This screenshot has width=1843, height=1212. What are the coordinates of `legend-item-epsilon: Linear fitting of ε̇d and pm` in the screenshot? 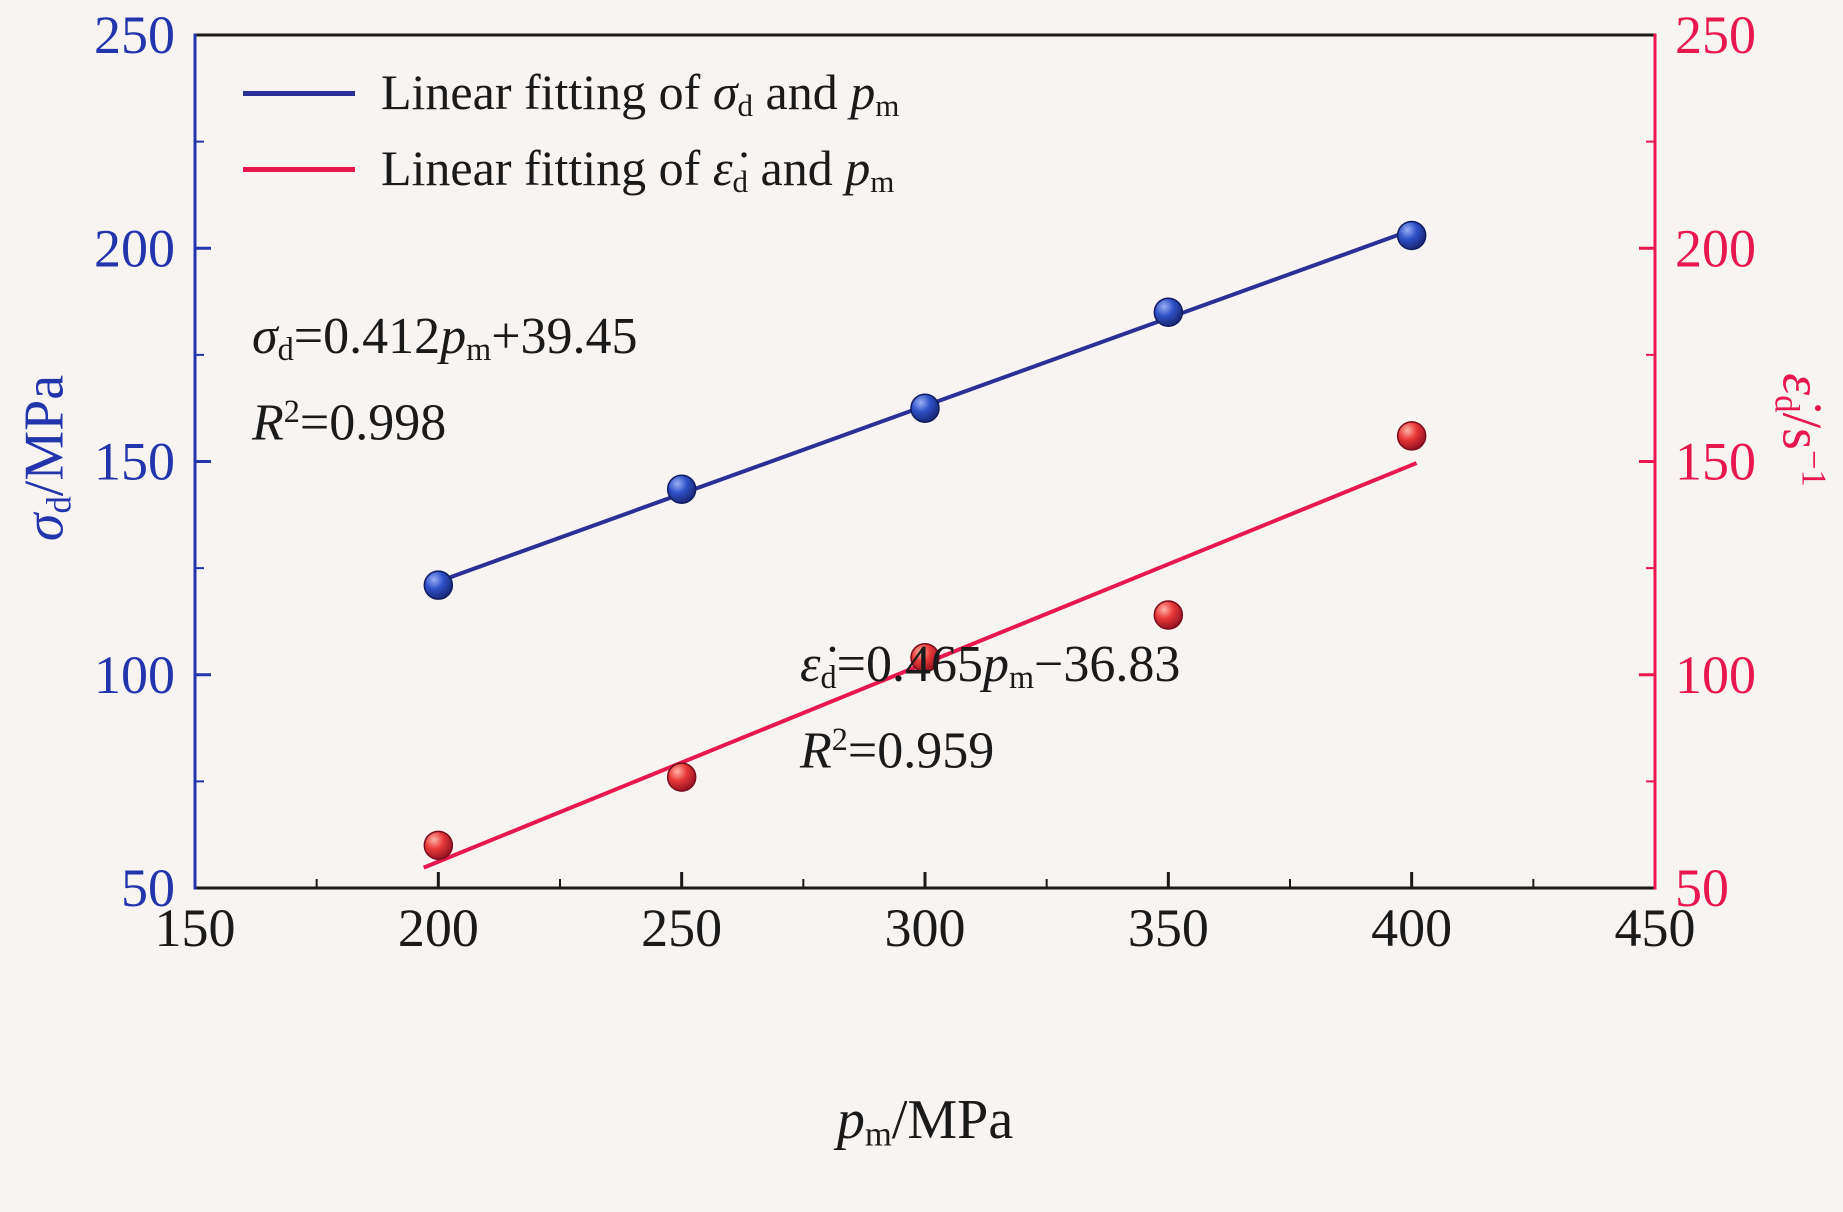 It's located at (571, 169).